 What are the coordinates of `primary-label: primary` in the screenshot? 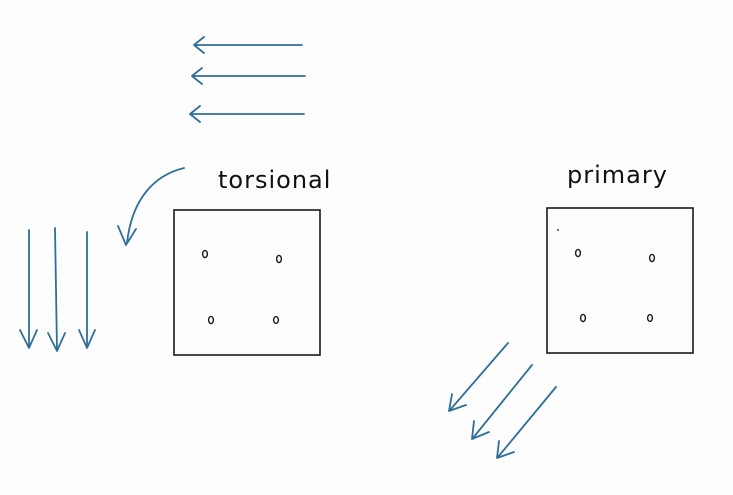 It's located at (617, 175).